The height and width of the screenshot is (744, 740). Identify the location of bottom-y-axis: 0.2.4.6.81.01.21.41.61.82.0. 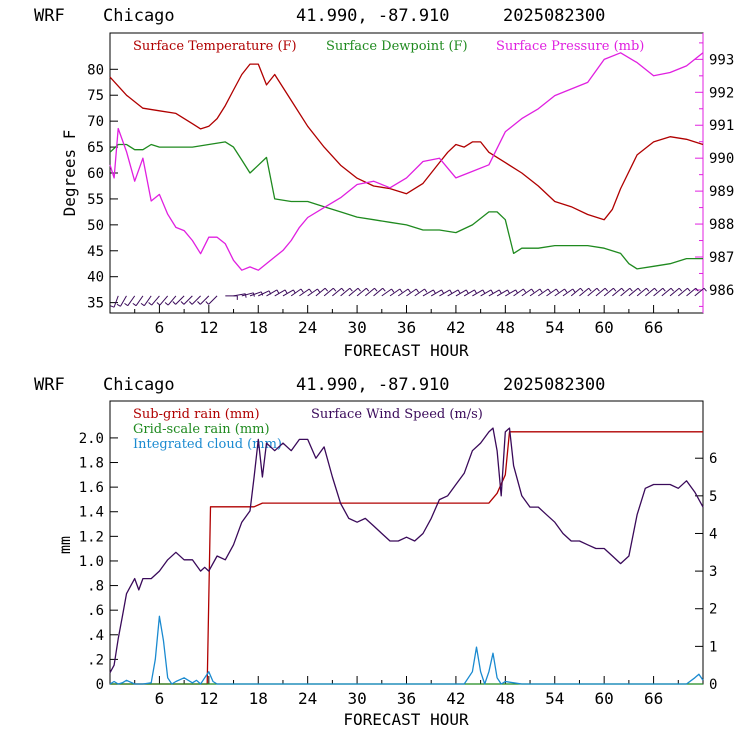
(98, 562).